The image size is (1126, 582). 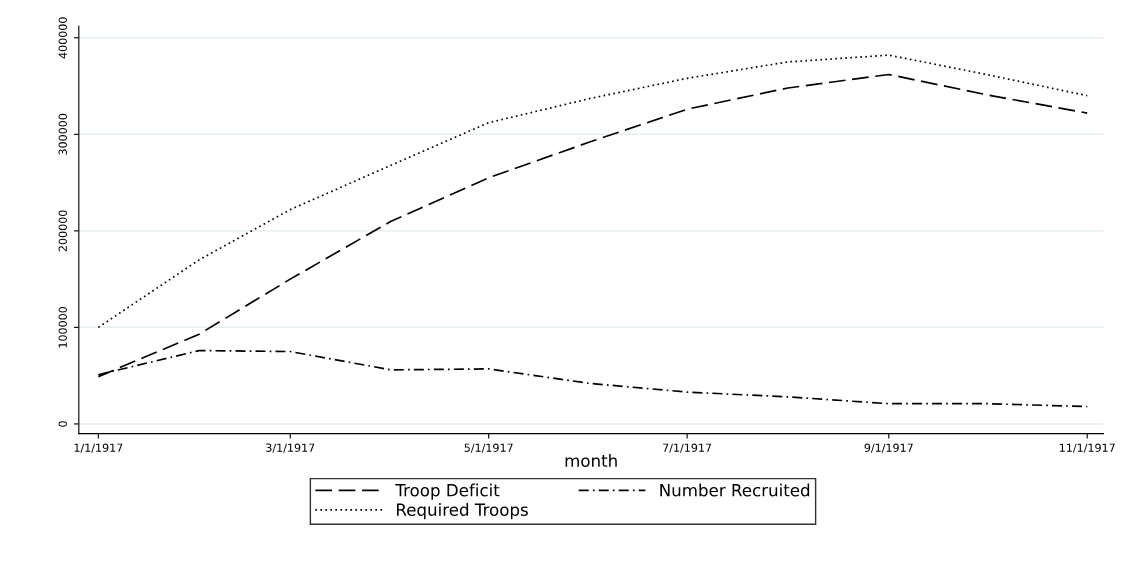 What do you see at coordinates (591, 460) in the screenshot?
I see `x-axis-title: month` at bounding box center [591, 460].